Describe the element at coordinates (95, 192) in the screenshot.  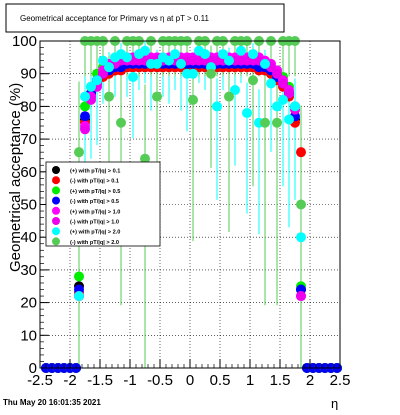
I see `legend-label: (+) with pT/|q| > 0.5` at that location.